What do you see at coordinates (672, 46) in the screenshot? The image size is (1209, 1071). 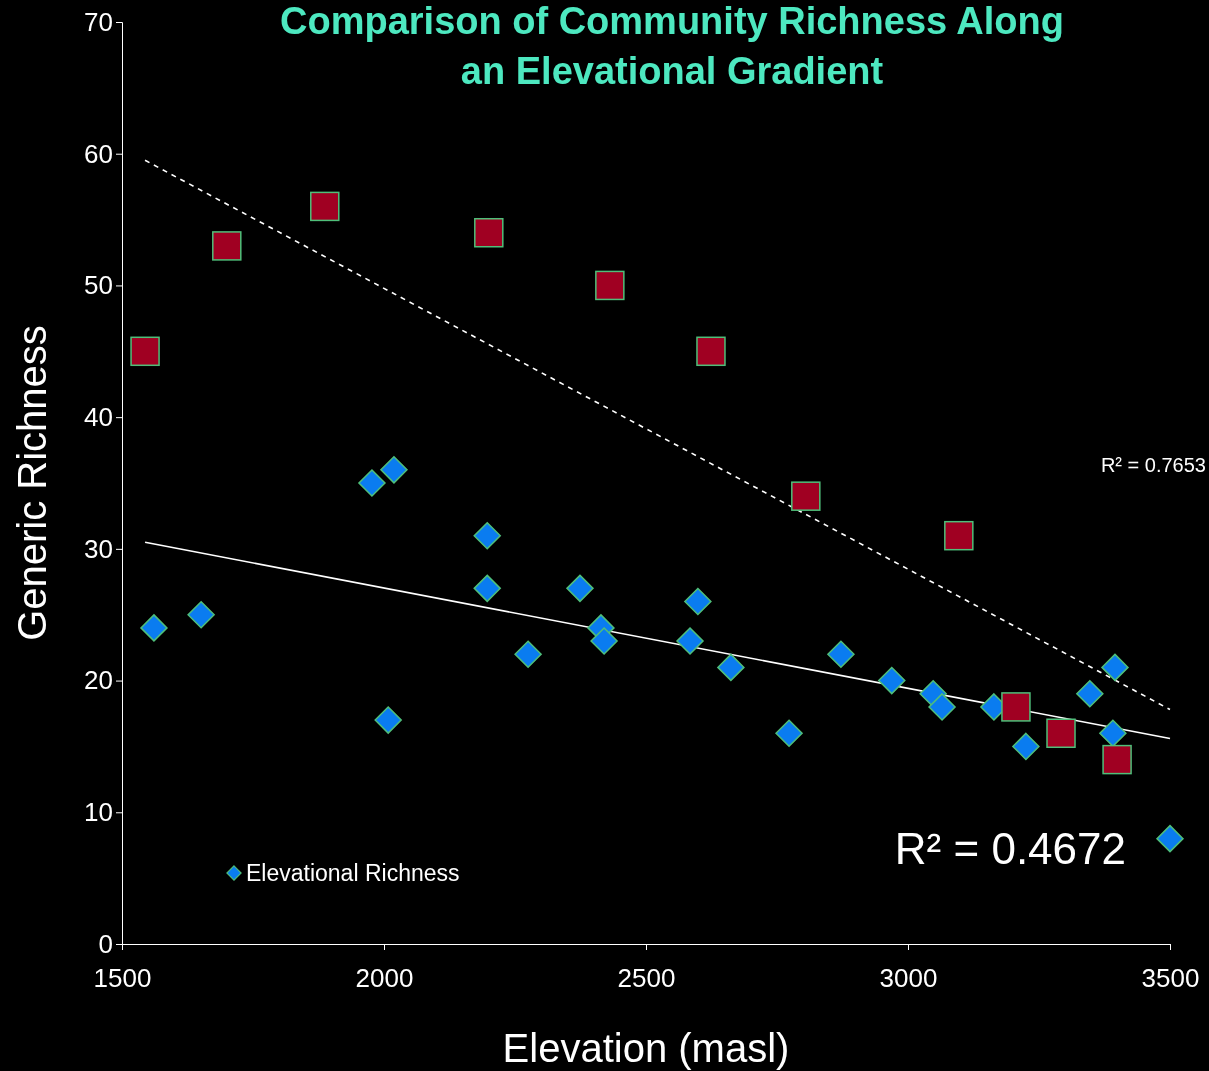 I see `chart-title: Comparison of Community Richness Along an Elevational Gradient` at bounding box center [672, 46].